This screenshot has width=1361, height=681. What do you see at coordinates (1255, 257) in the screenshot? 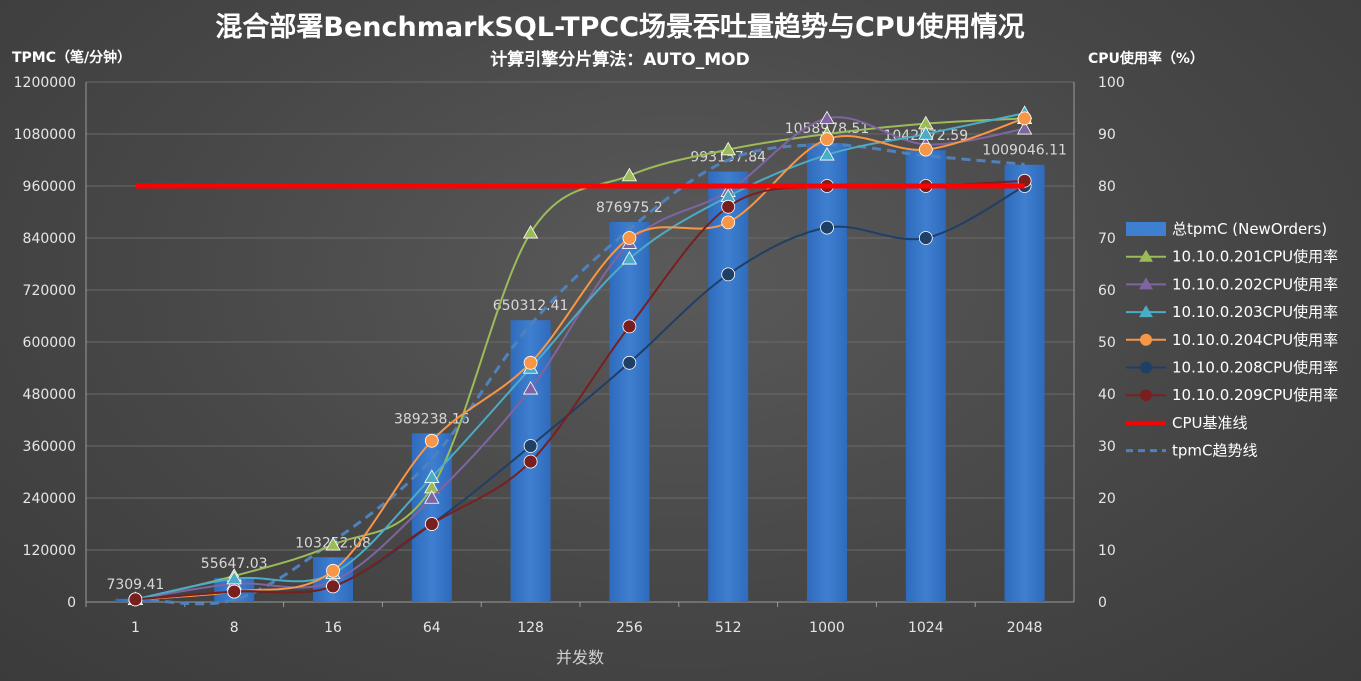
I see `legend-label: 10.10.0.201CPU使用率` at bounding box center [1255, 257].